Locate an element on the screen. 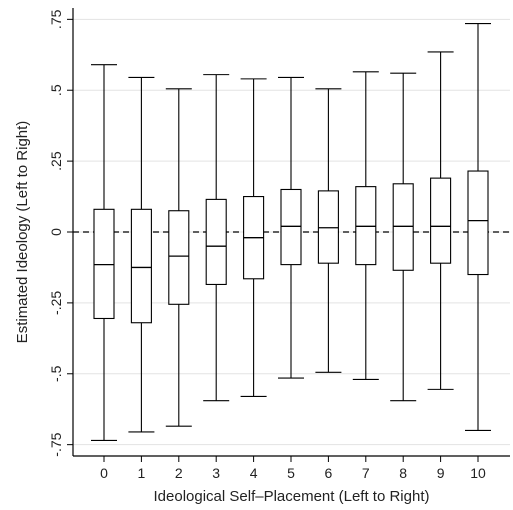 This screenshot has height=510, width=513. x-tick-label: 2 is located at coordinates (179, 473).